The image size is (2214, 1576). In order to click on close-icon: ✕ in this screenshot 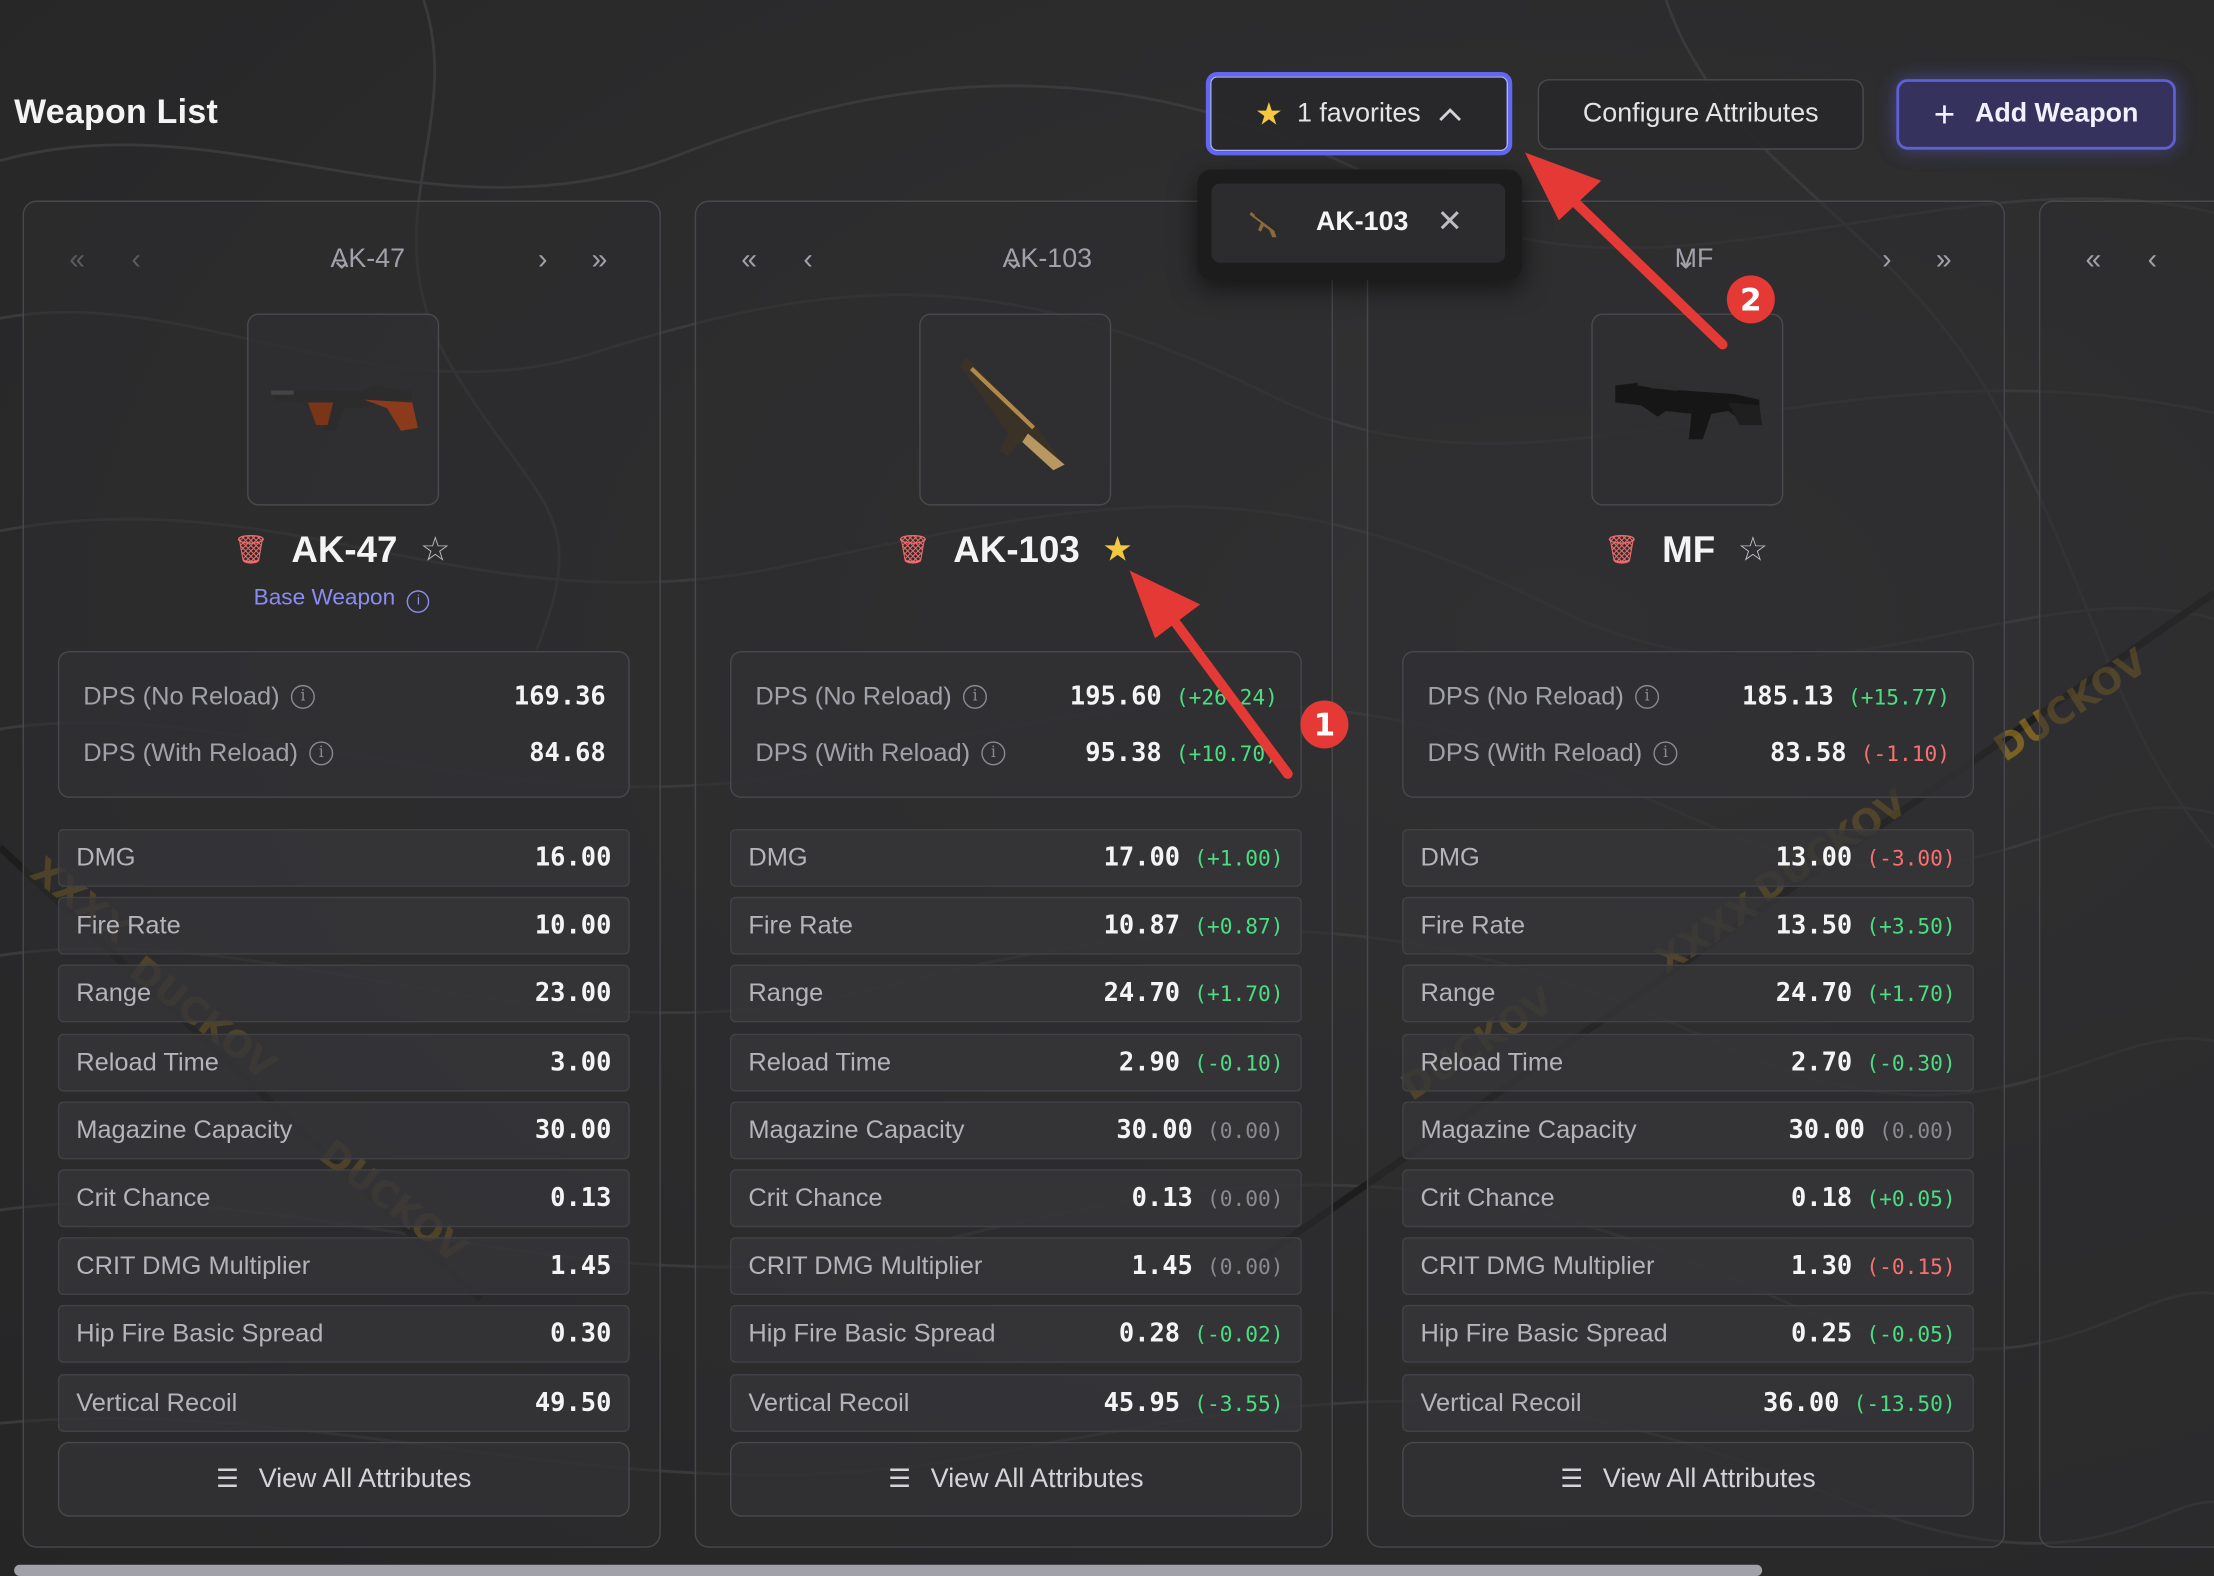, I will do `click(1449, 221)`.